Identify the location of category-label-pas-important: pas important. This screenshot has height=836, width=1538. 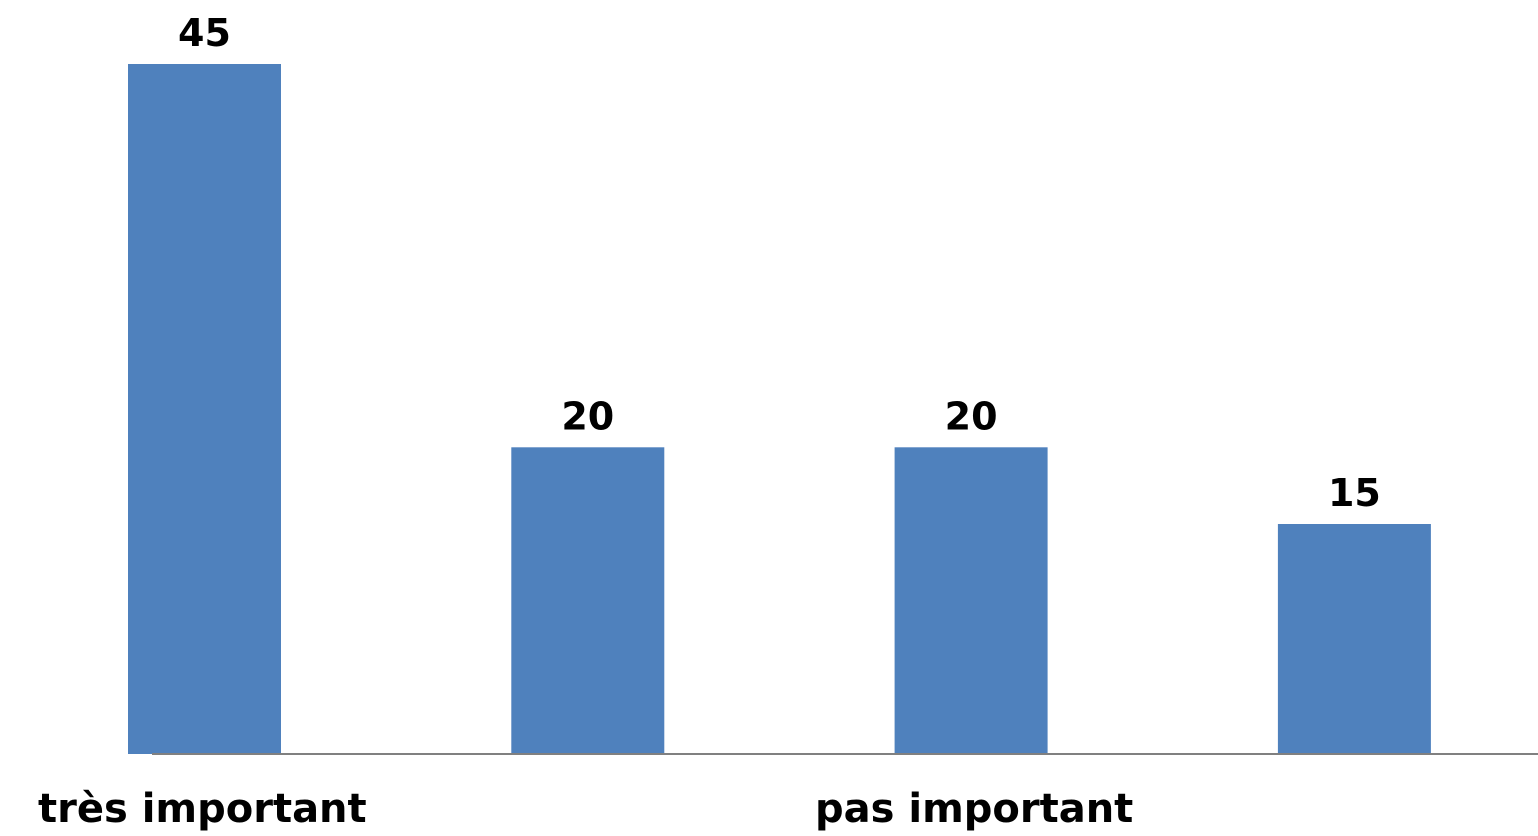
(974, 809).